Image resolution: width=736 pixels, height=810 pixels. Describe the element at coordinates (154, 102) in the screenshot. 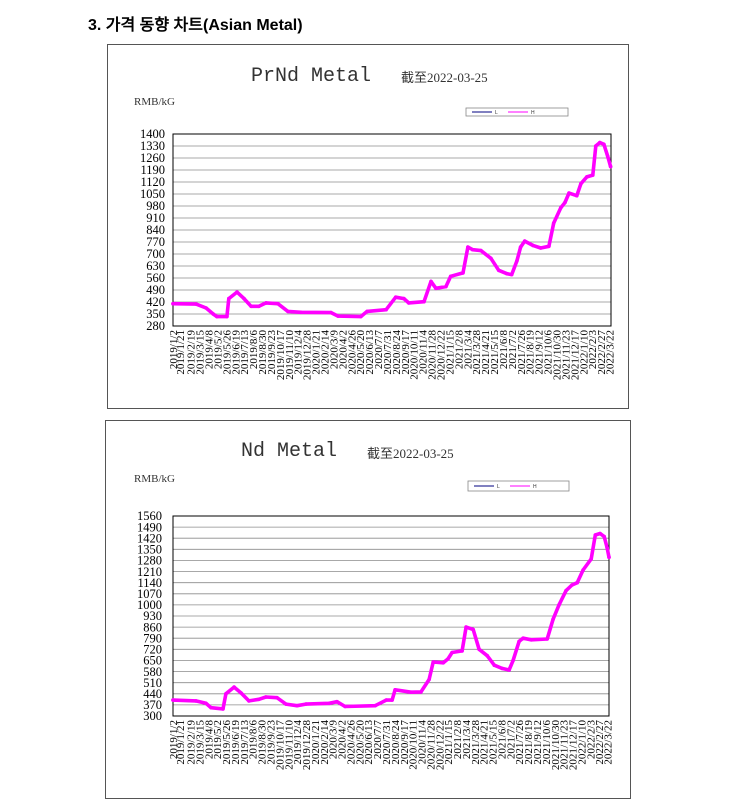

I see `y-axis-unit: RMB/kG` at that location.